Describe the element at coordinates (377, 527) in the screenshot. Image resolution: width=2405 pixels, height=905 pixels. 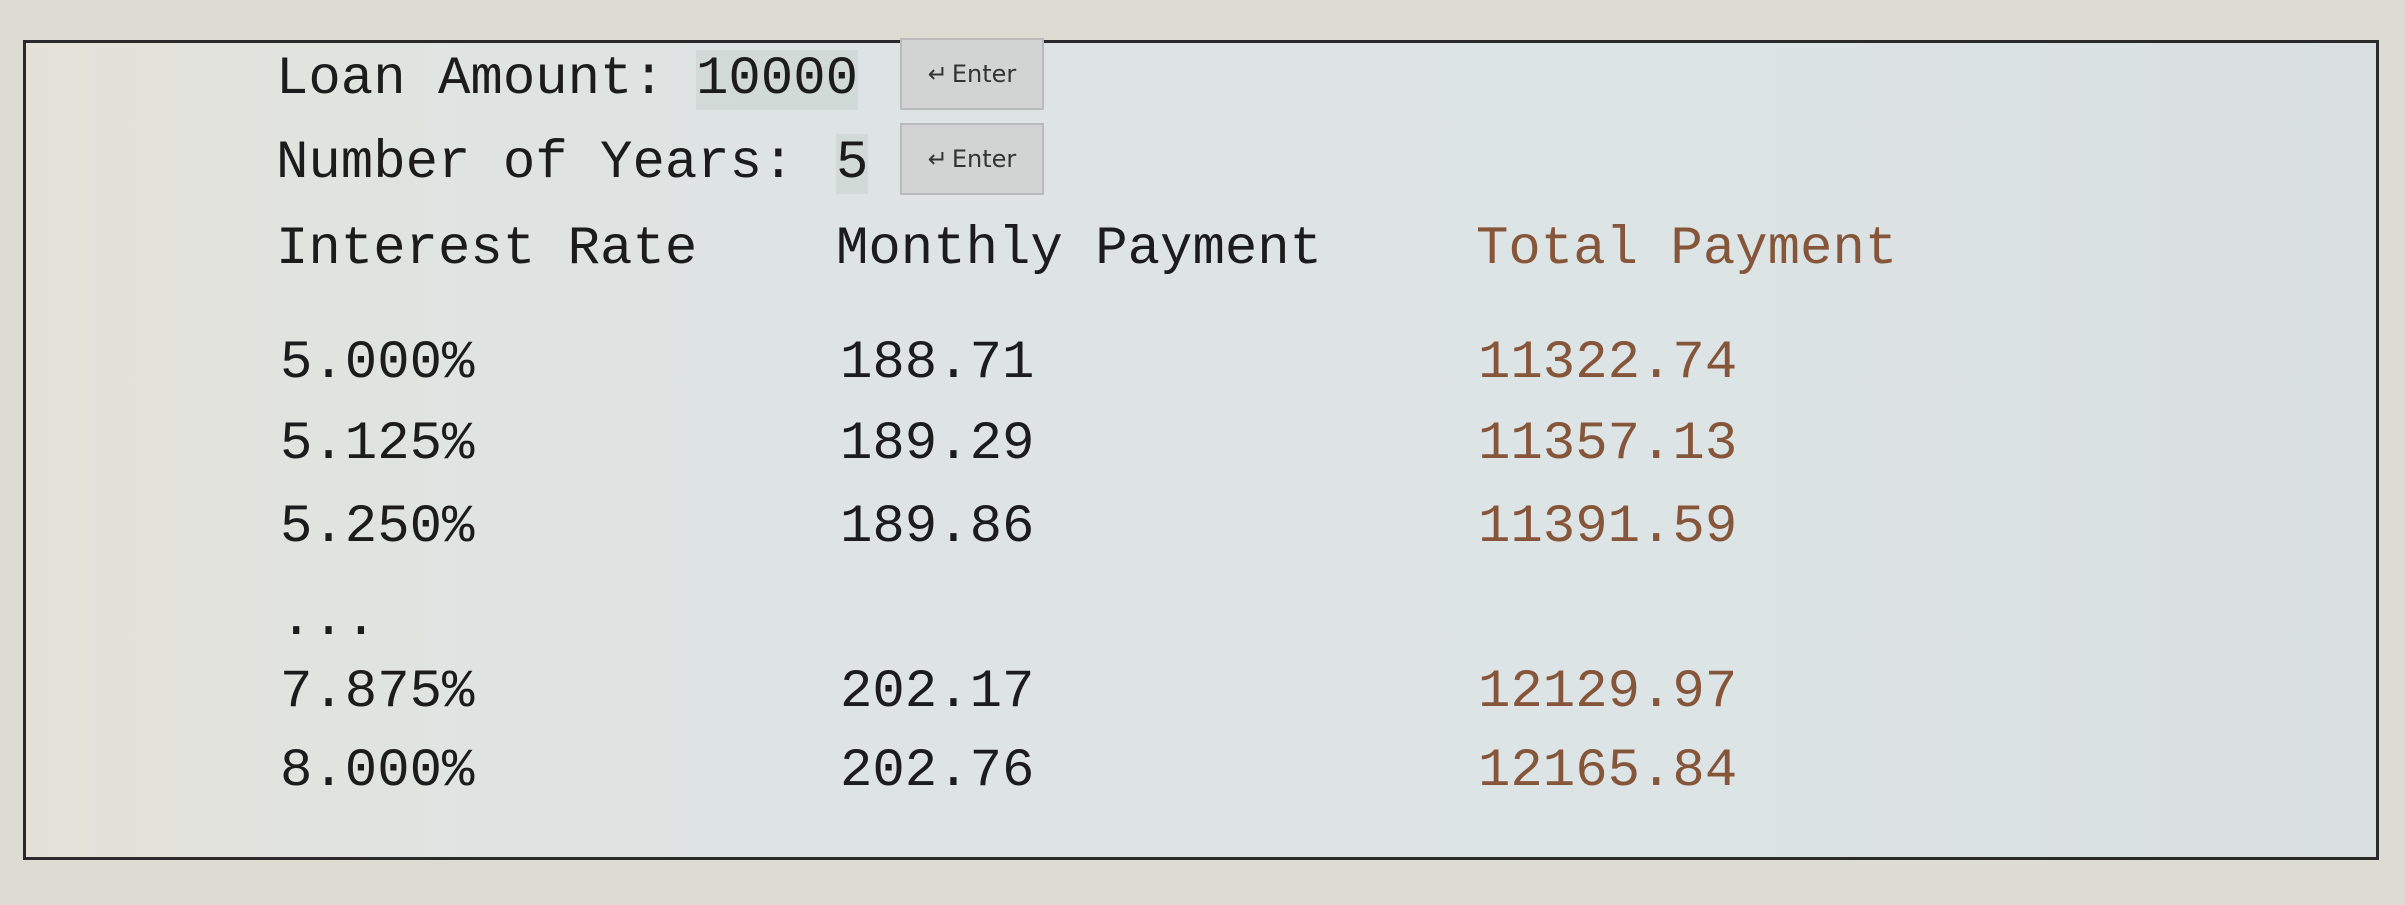
I see `cell-interest-rate: 5.250%` at that location.